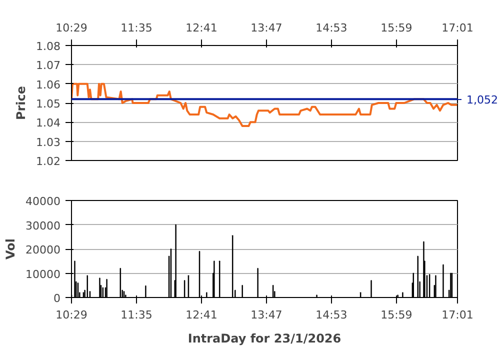 The height and width of the screenshot is (350, 500). What do you see at coordinates (48, 123) in the screenshot?
I see `y-tick-label: 1.04` at bounding box center [48, 123].